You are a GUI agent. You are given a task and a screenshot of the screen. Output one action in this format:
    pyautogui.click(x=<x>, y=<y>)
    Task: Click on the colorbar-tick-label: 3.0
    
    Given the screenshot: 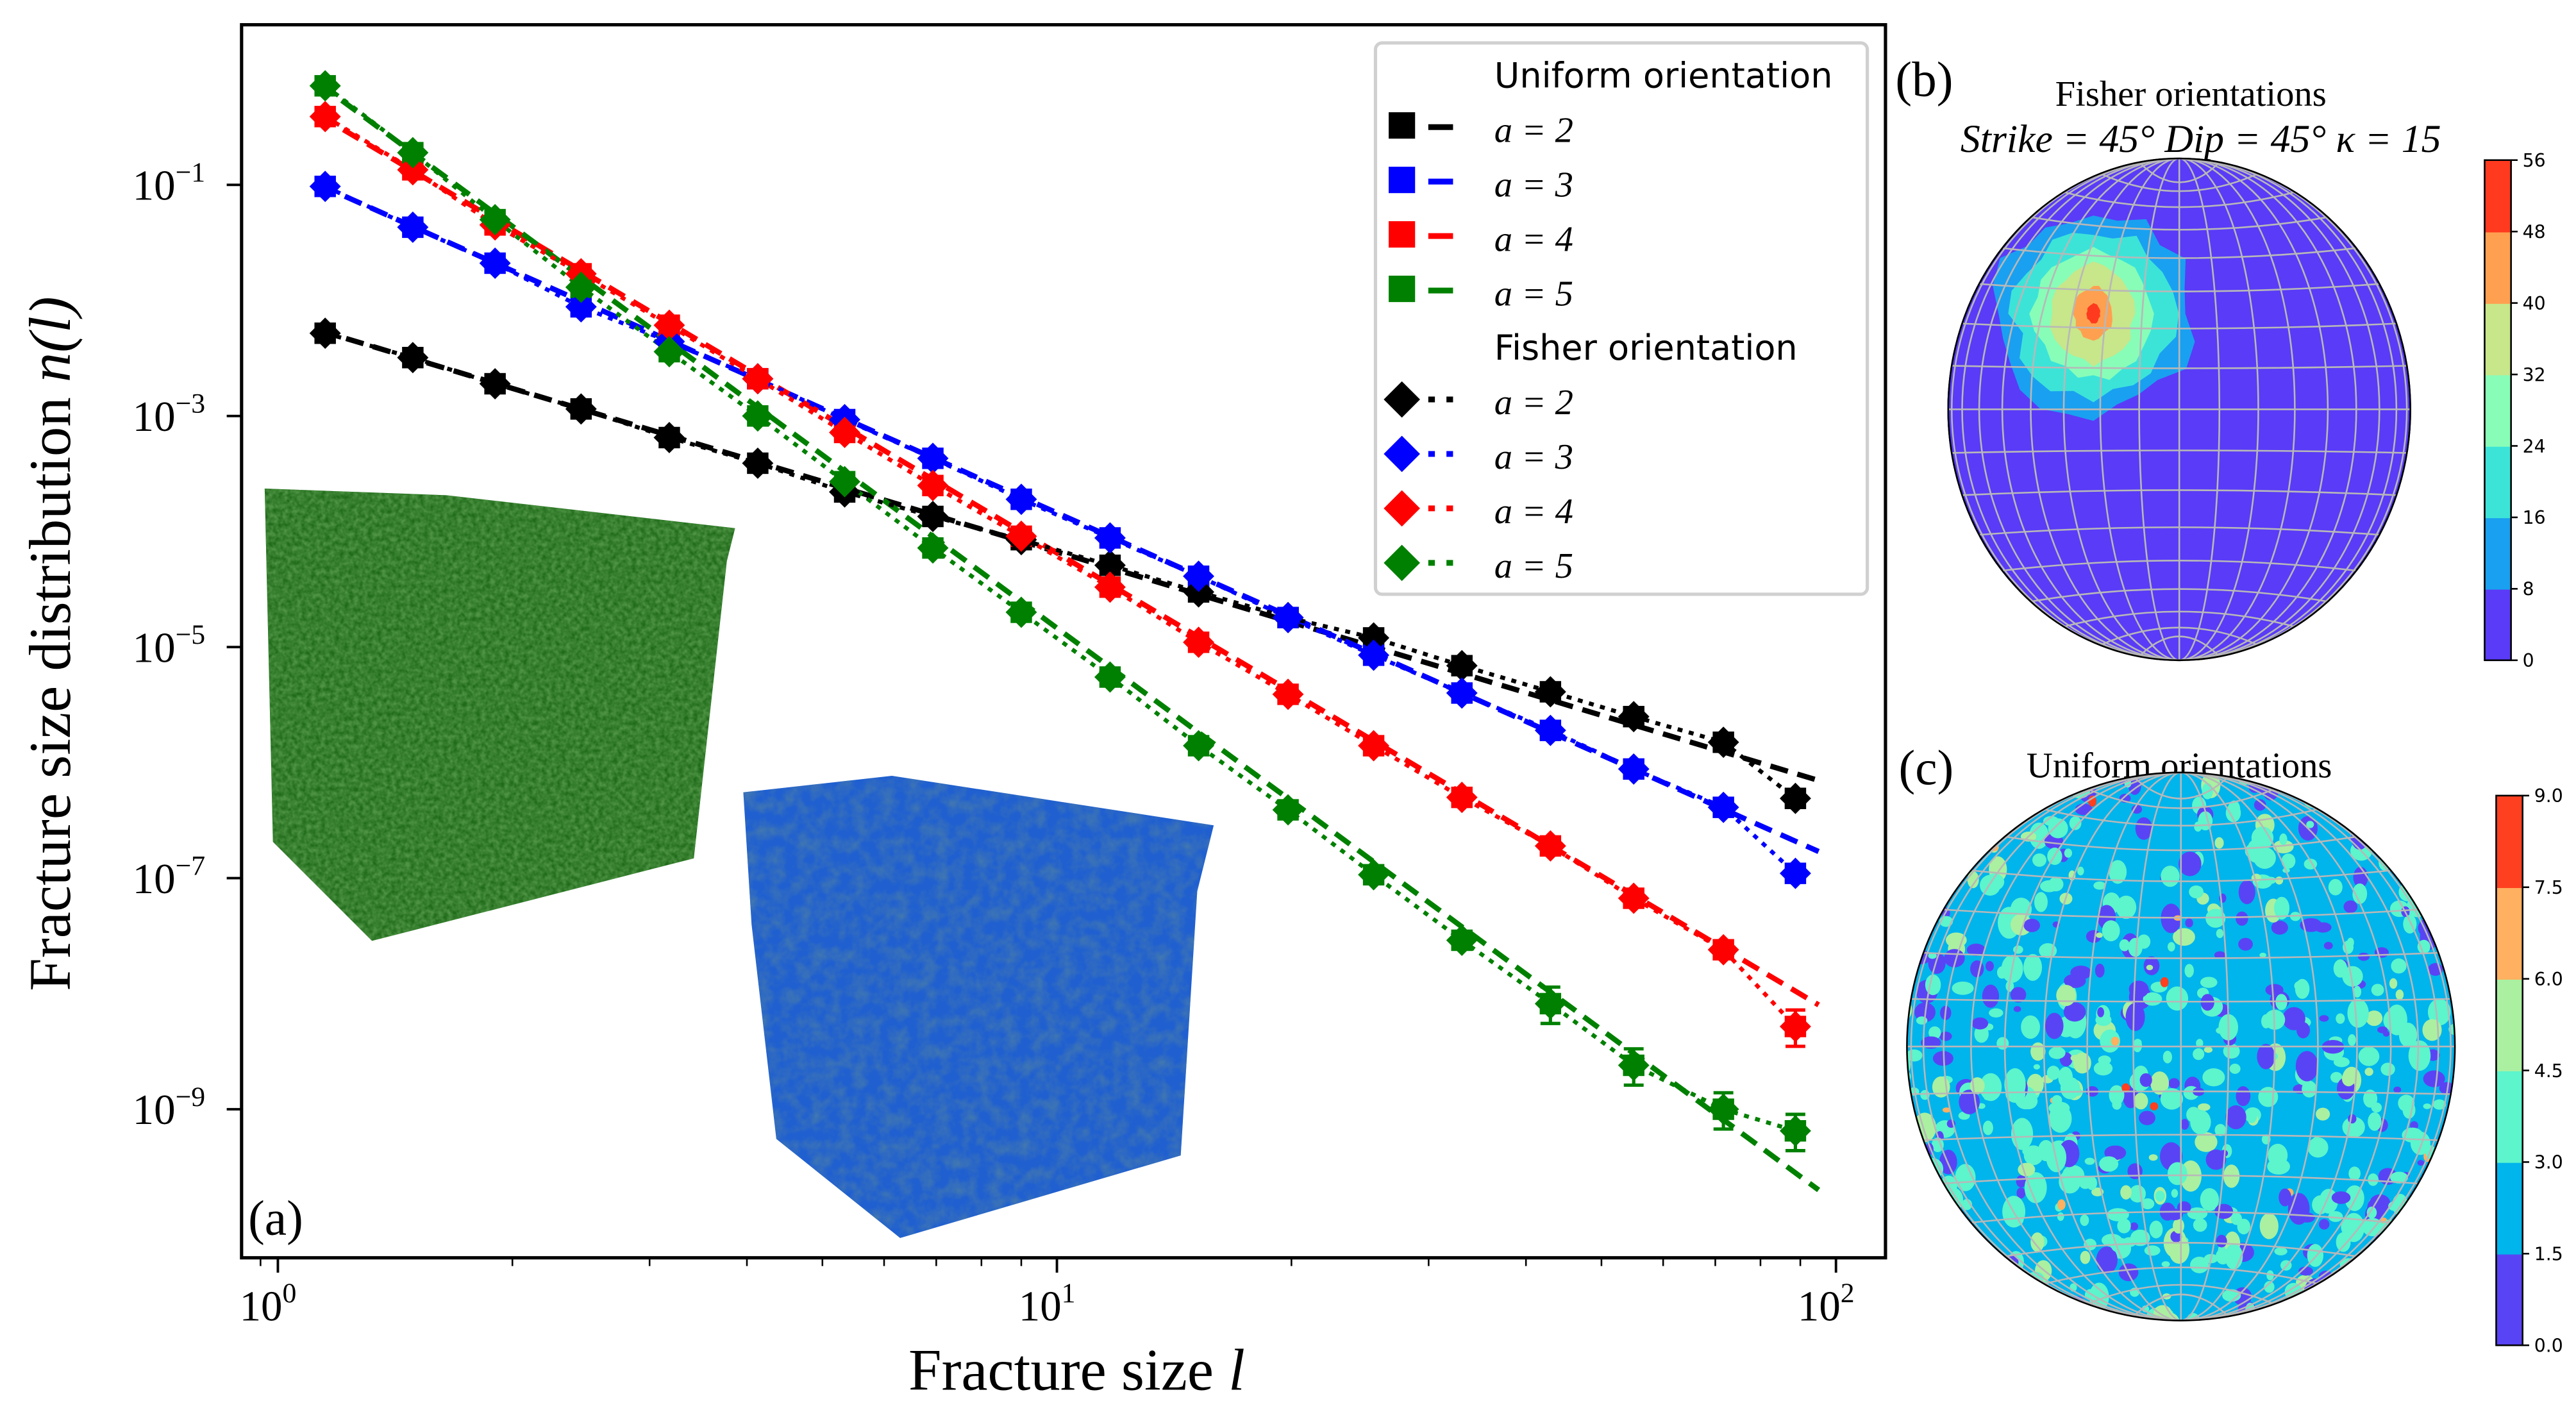 What is the action you would take?
    pyautogui.click(x=2548, y=1162)
    